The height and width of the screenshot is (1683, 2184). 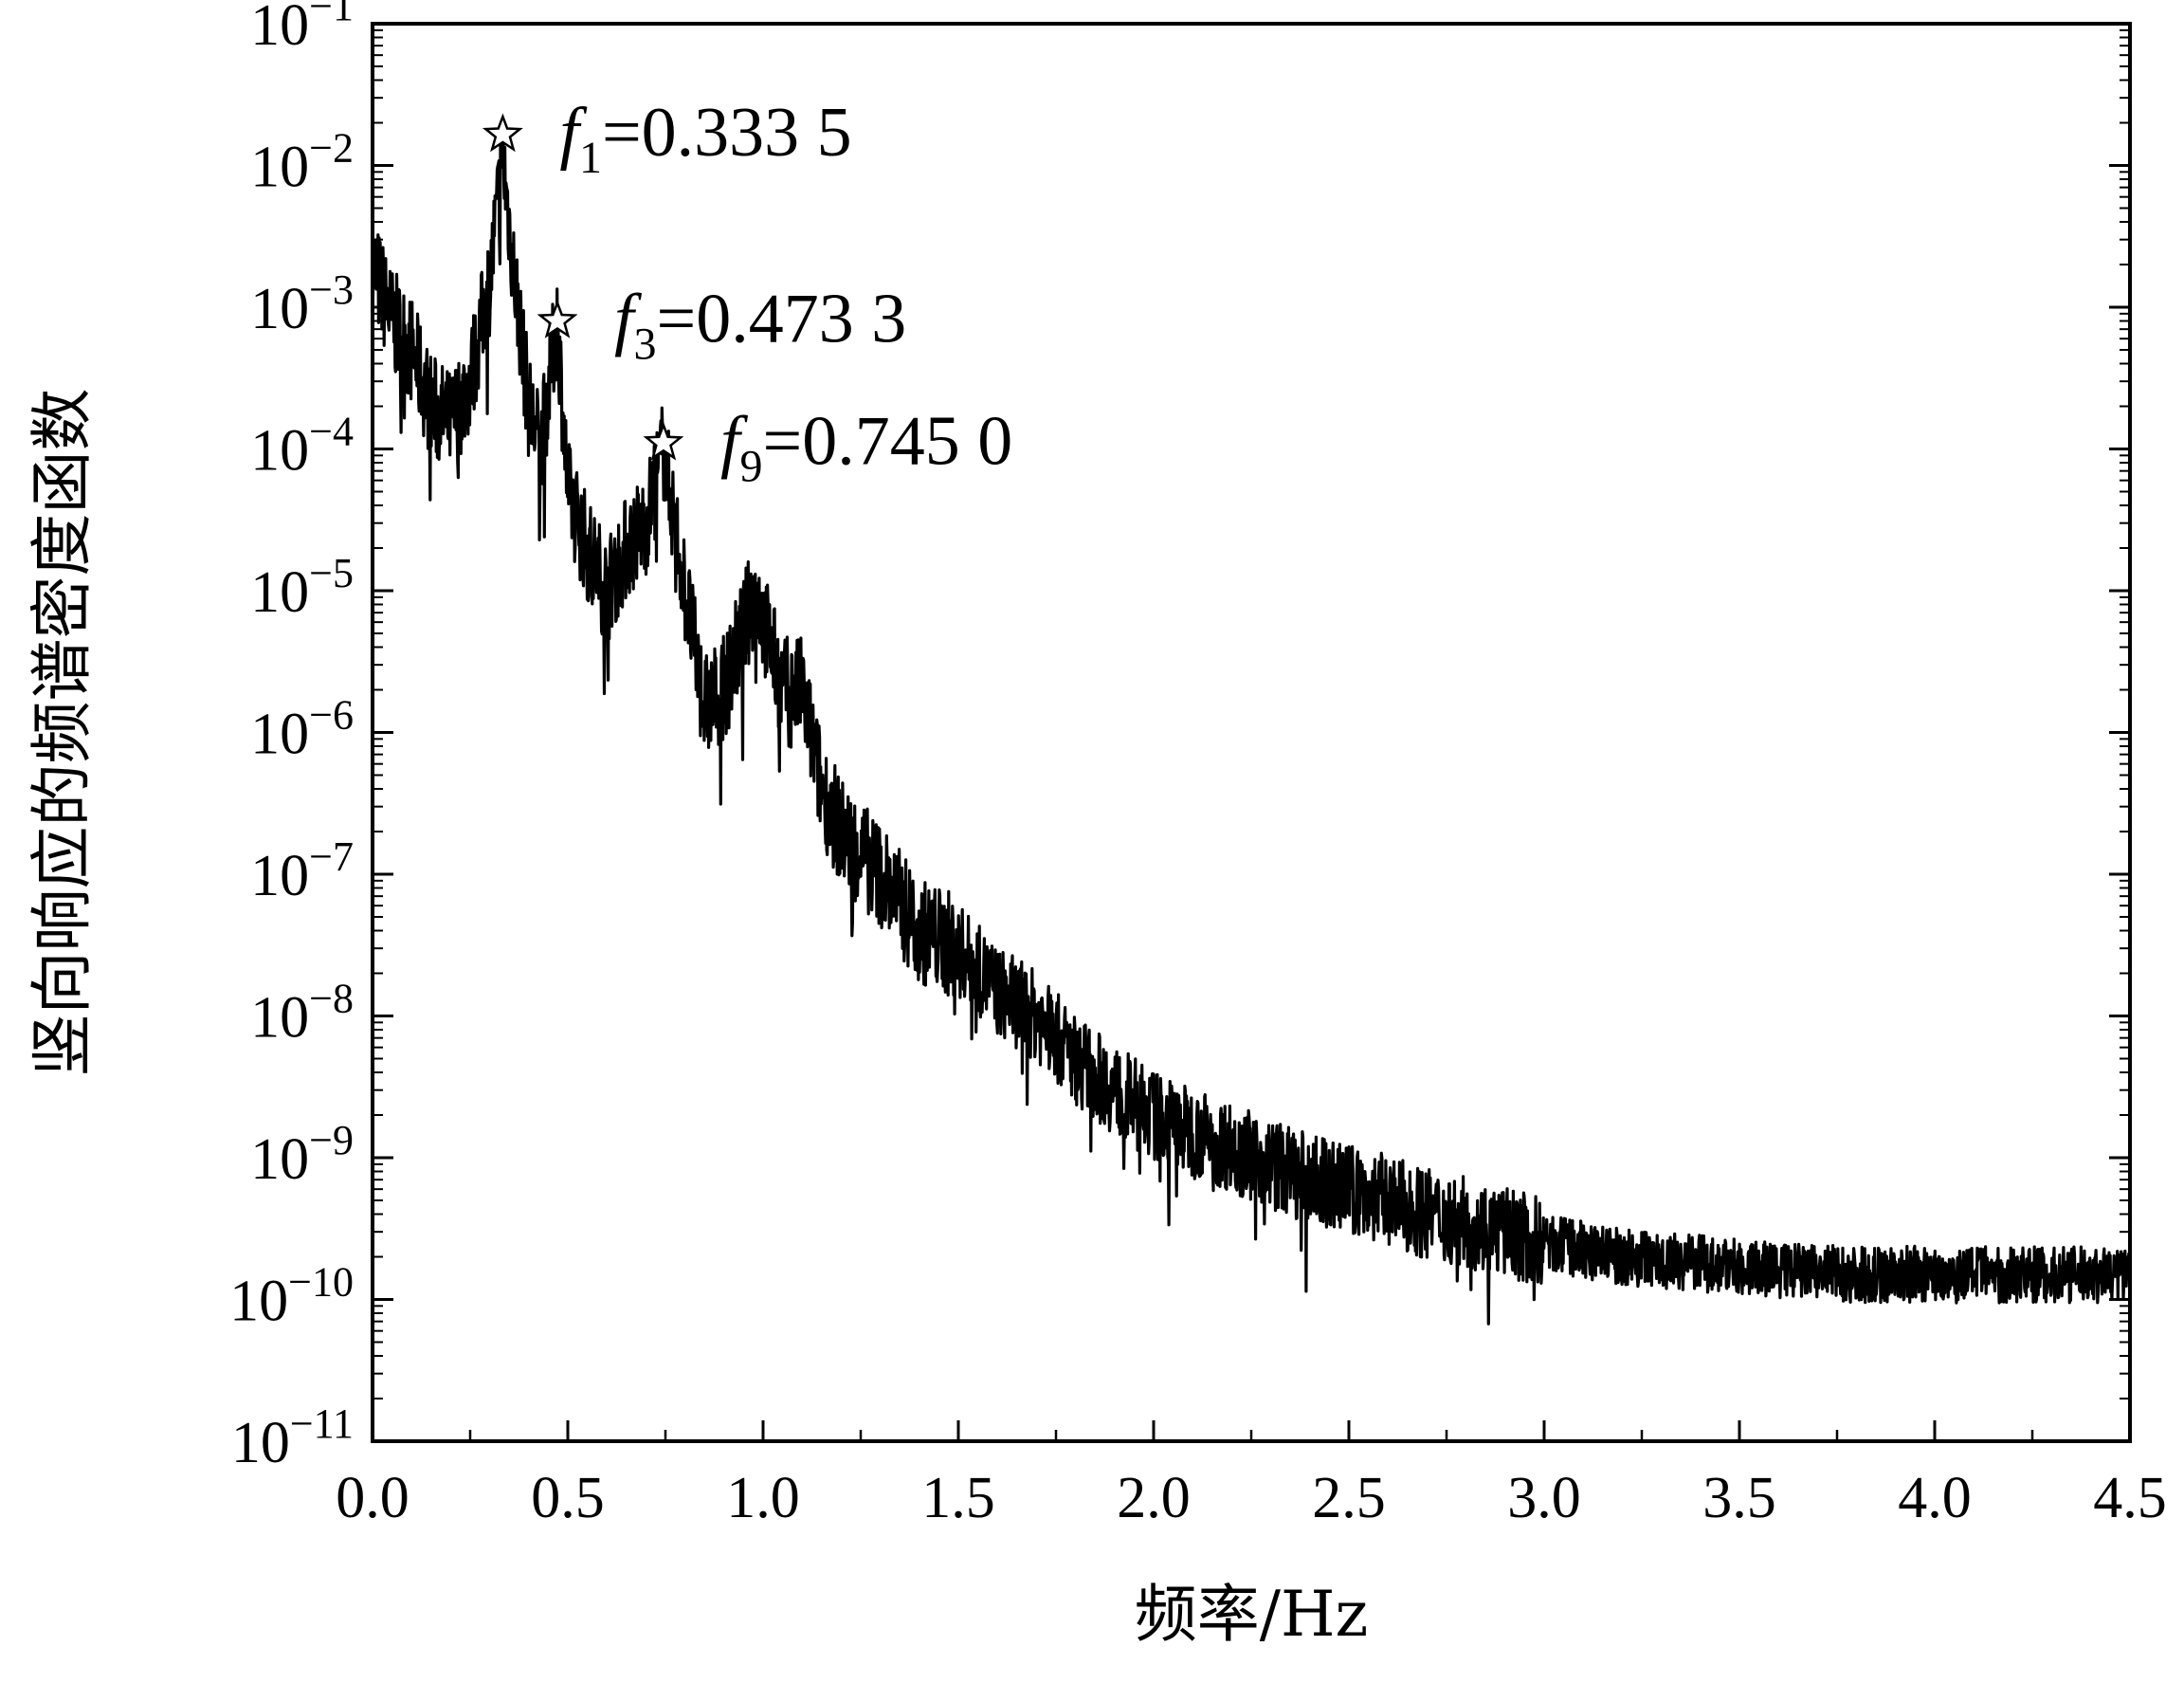 I want to click on x-tick-label: 1.0, so click(x=763, y=1498).